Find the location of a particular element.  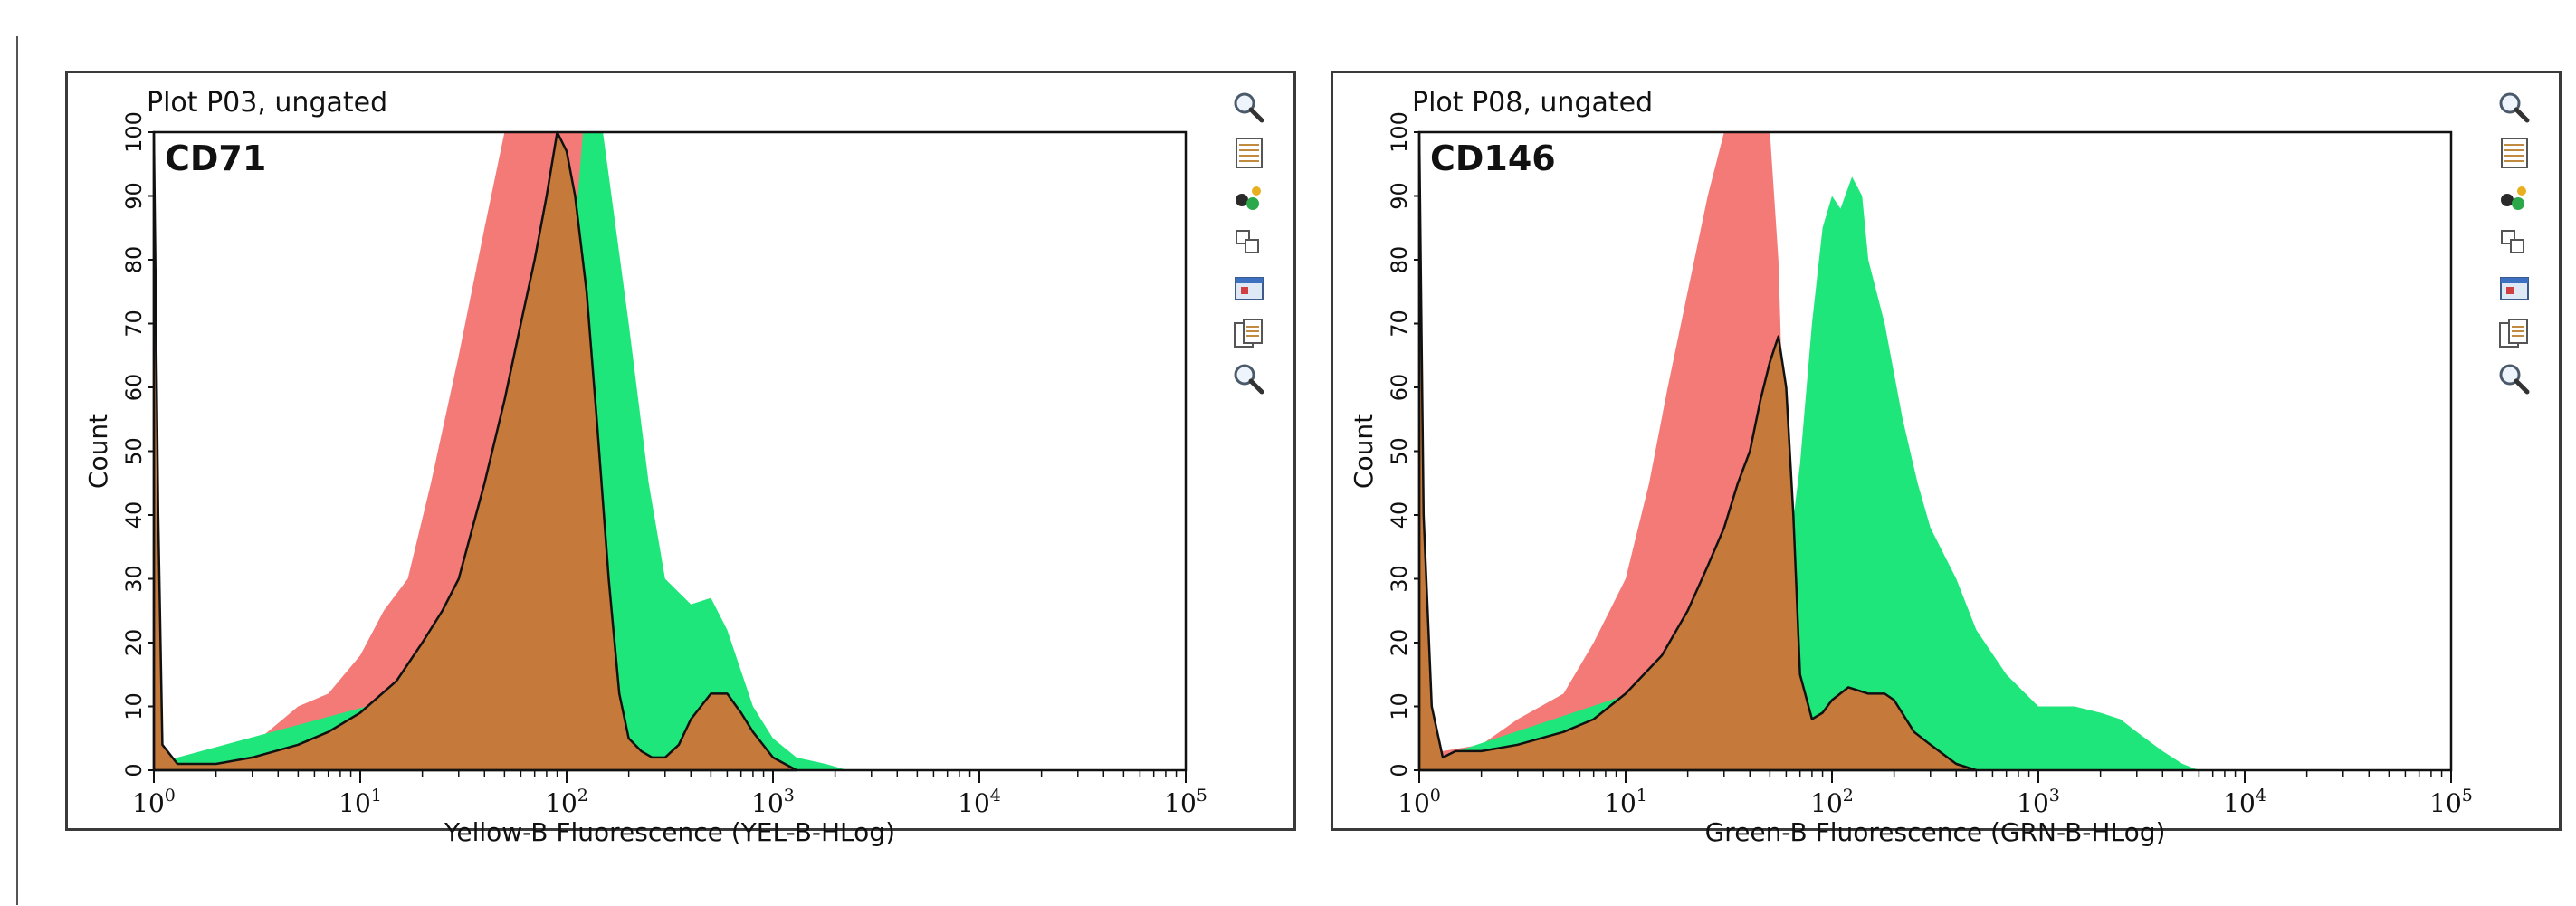

marker-label: CD146 is located at coordinates (1493, 158).